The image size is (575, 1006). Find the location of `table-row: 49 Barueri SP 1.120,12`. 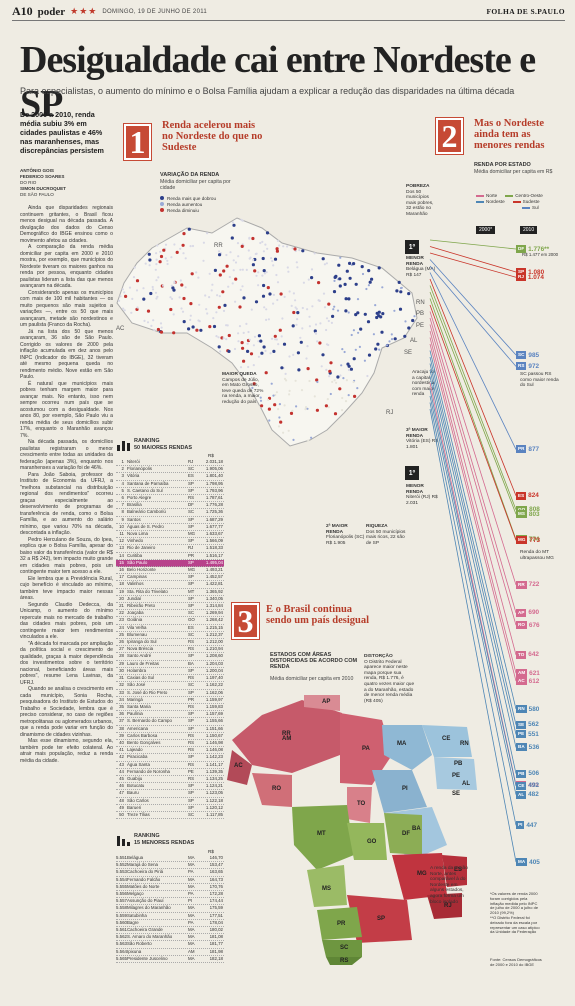

table-row: 49 Barueri SP 1.120,12 is located at coordinates (170, 808).